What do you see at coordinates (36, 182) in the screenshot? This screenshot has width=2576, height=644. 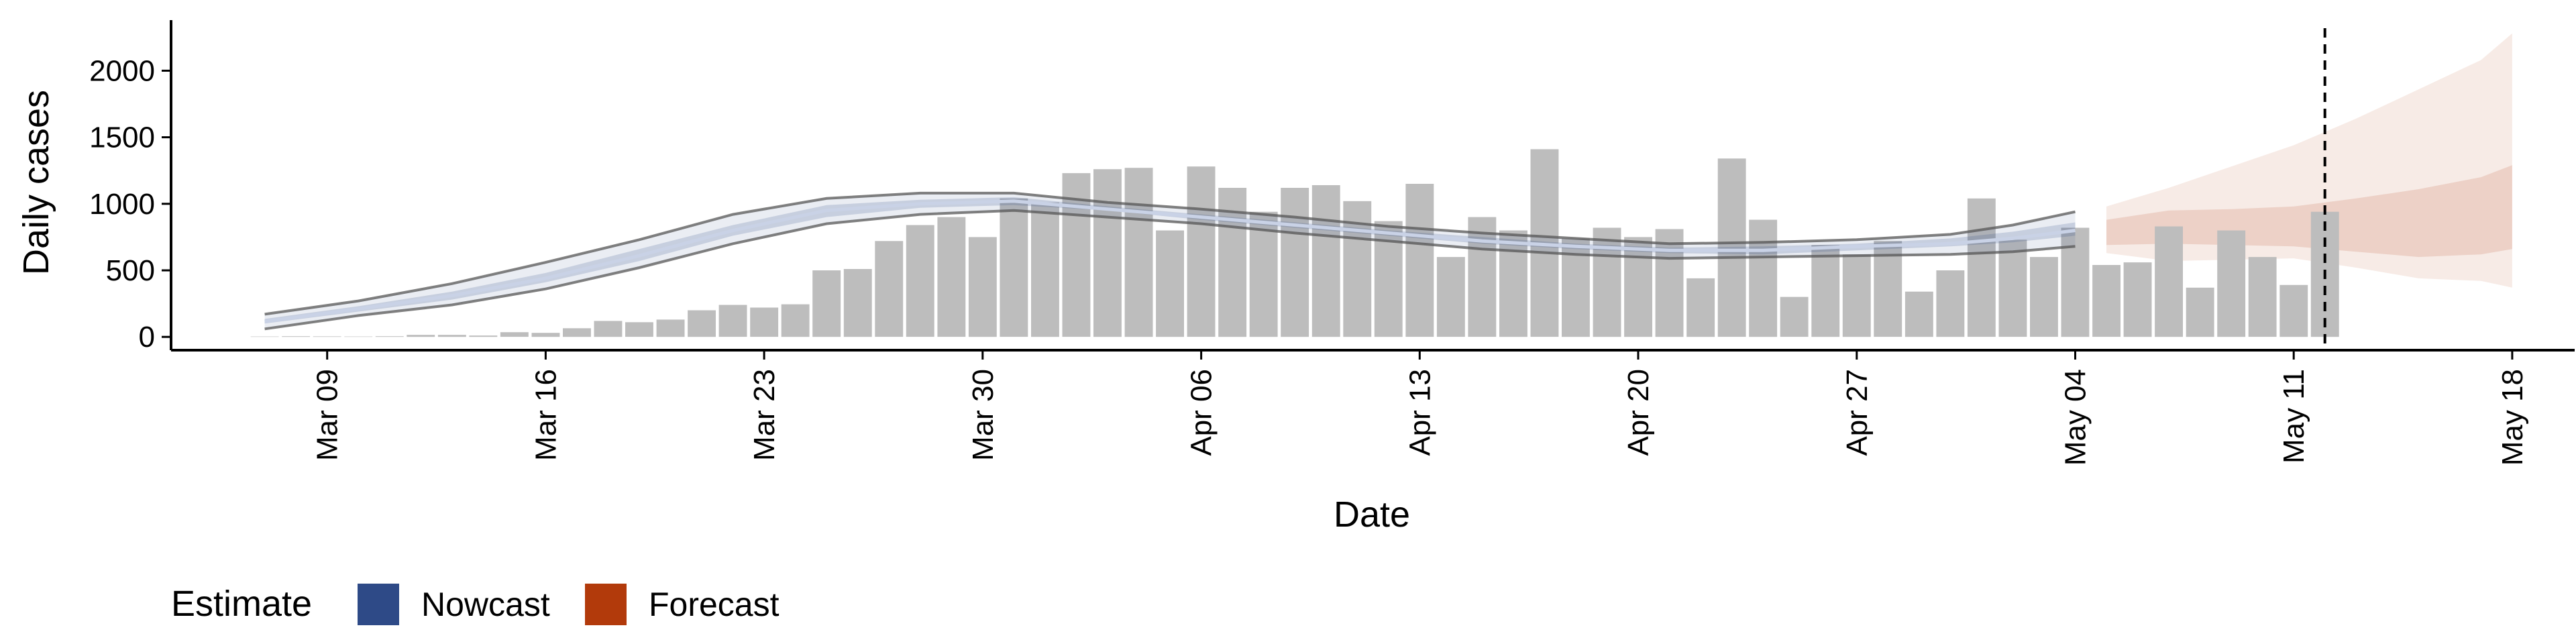 I see `y-axis-title: Daily cases` at bounding box center [36, 182].